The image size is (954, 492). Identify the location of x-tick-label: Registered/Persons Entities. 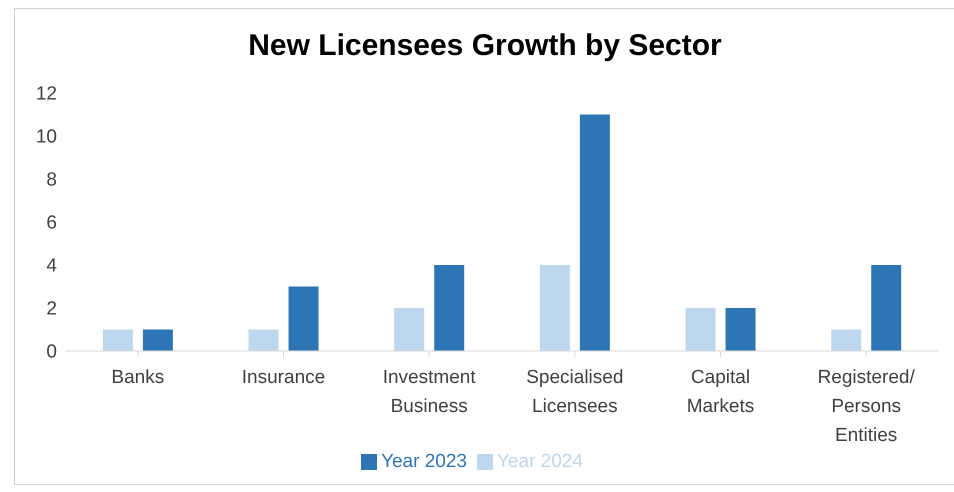
(867, 406).